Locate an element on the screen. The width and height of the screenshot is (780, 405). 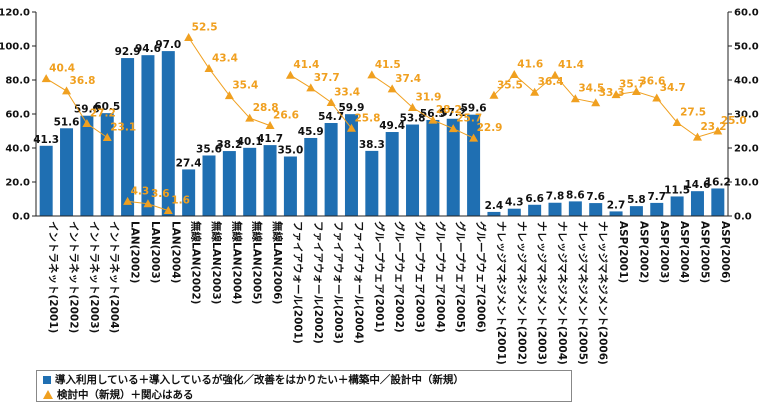
bar-value-label: 11.5 is located at coordinates (677, 190).